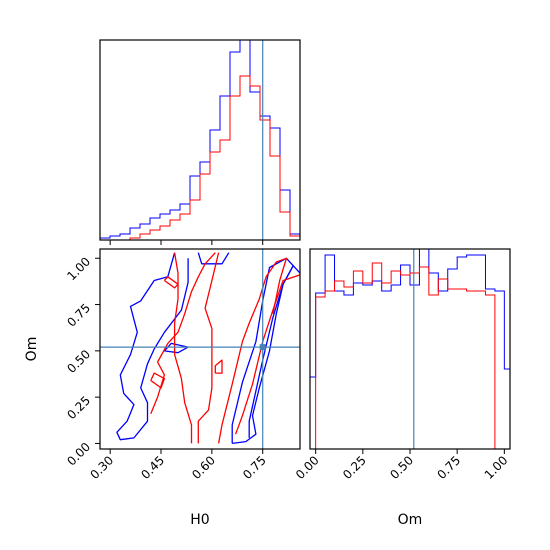 The image size is (550, 550). I want to click on hist-h0-x-ticks, so click(186, 242).